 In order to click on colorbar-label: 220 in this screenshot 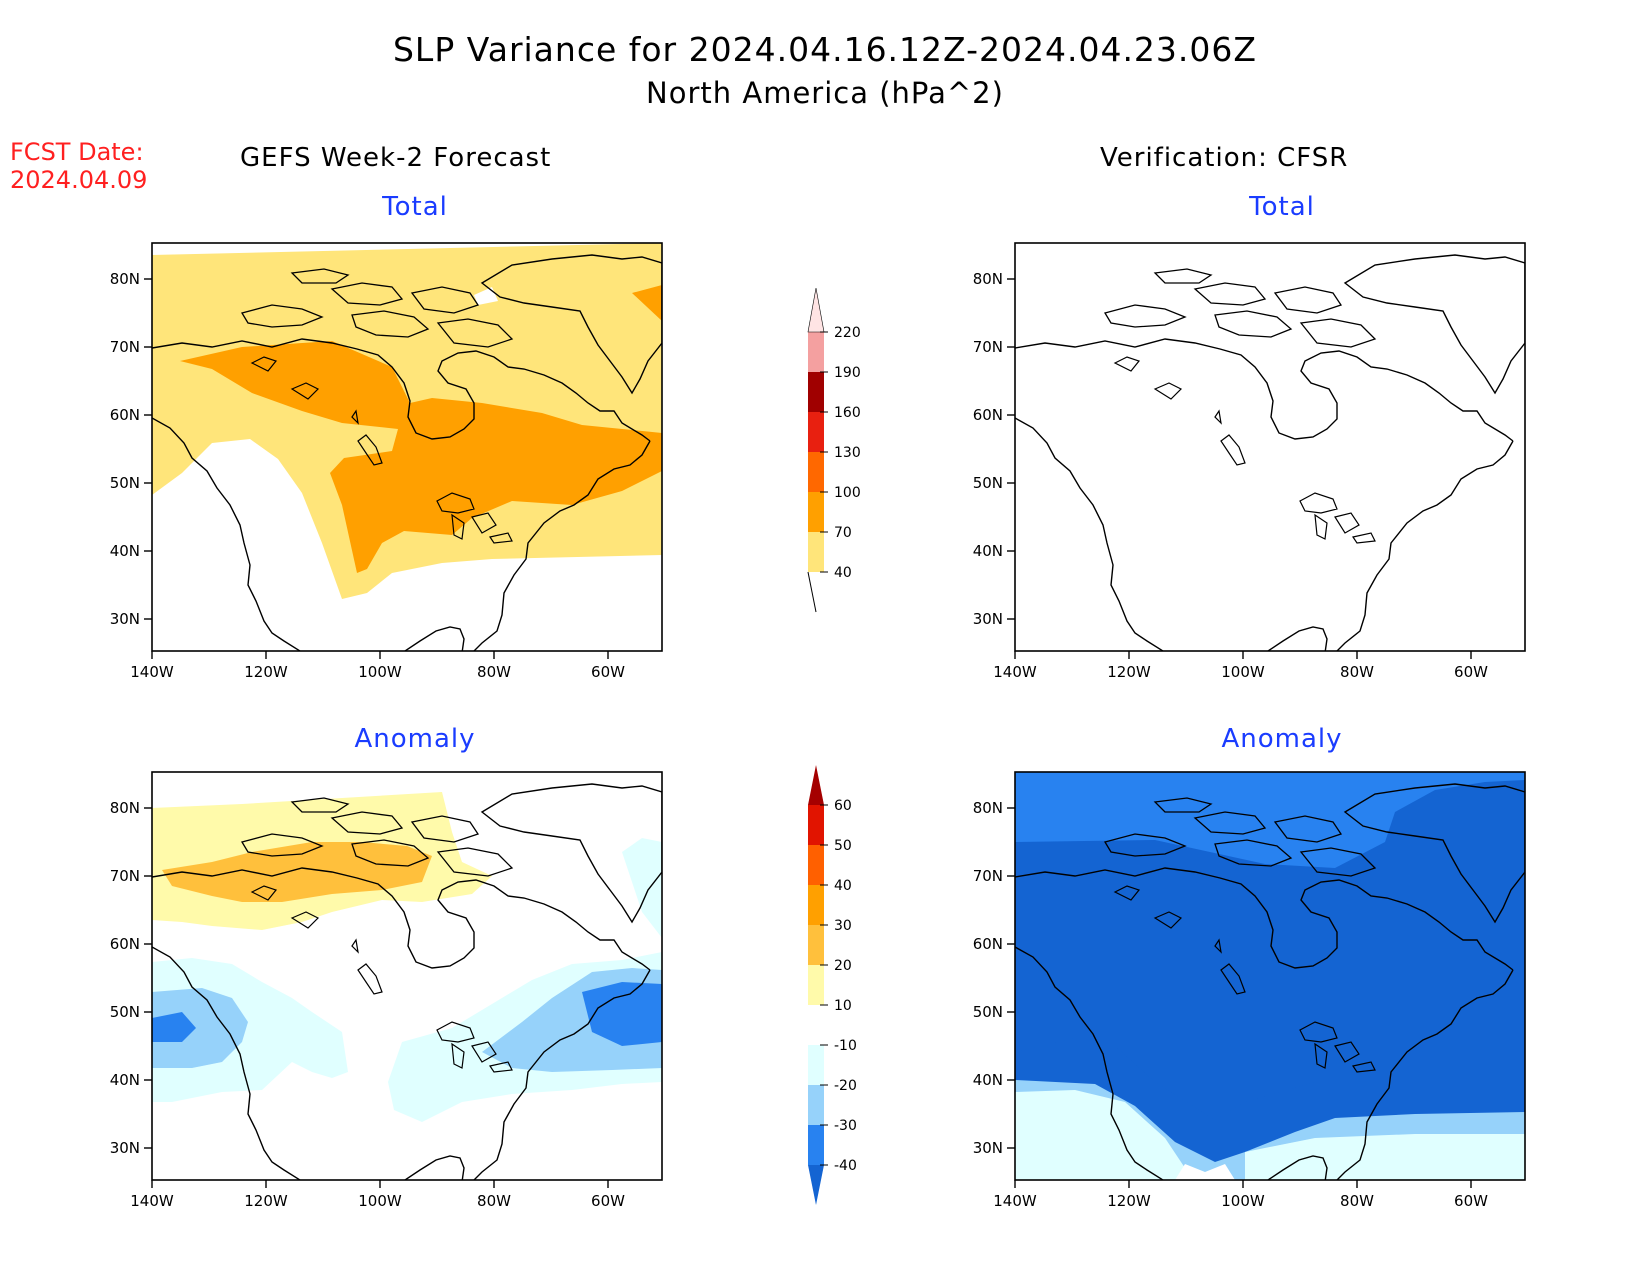, I will do `click(847, 333)`.